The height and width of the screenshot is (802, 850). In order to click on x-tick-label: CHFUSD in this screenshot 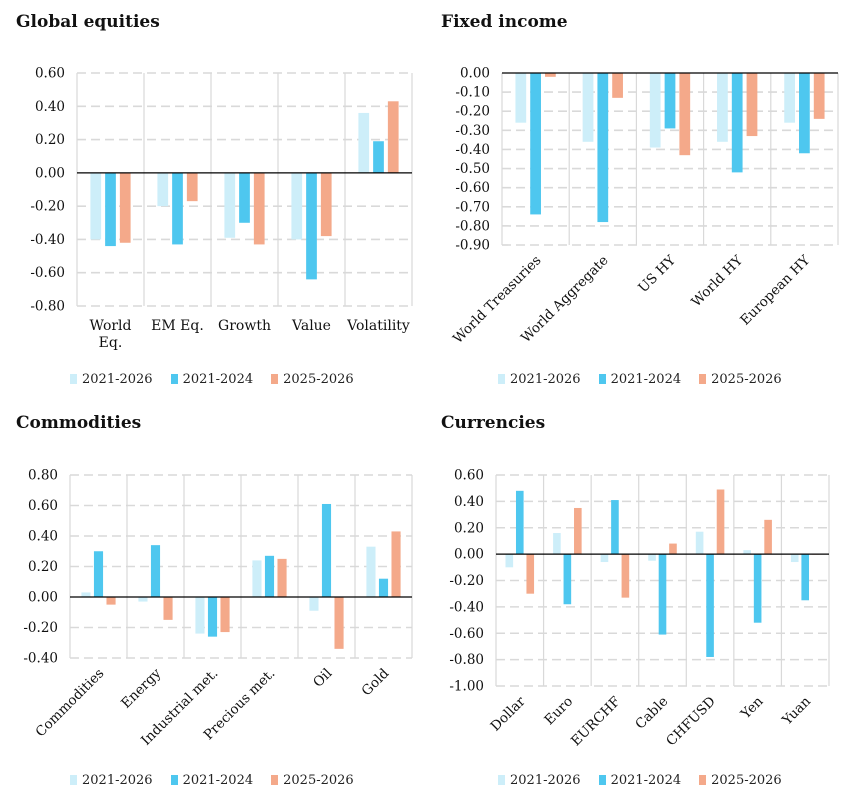, I will do `click(691, 721)`.